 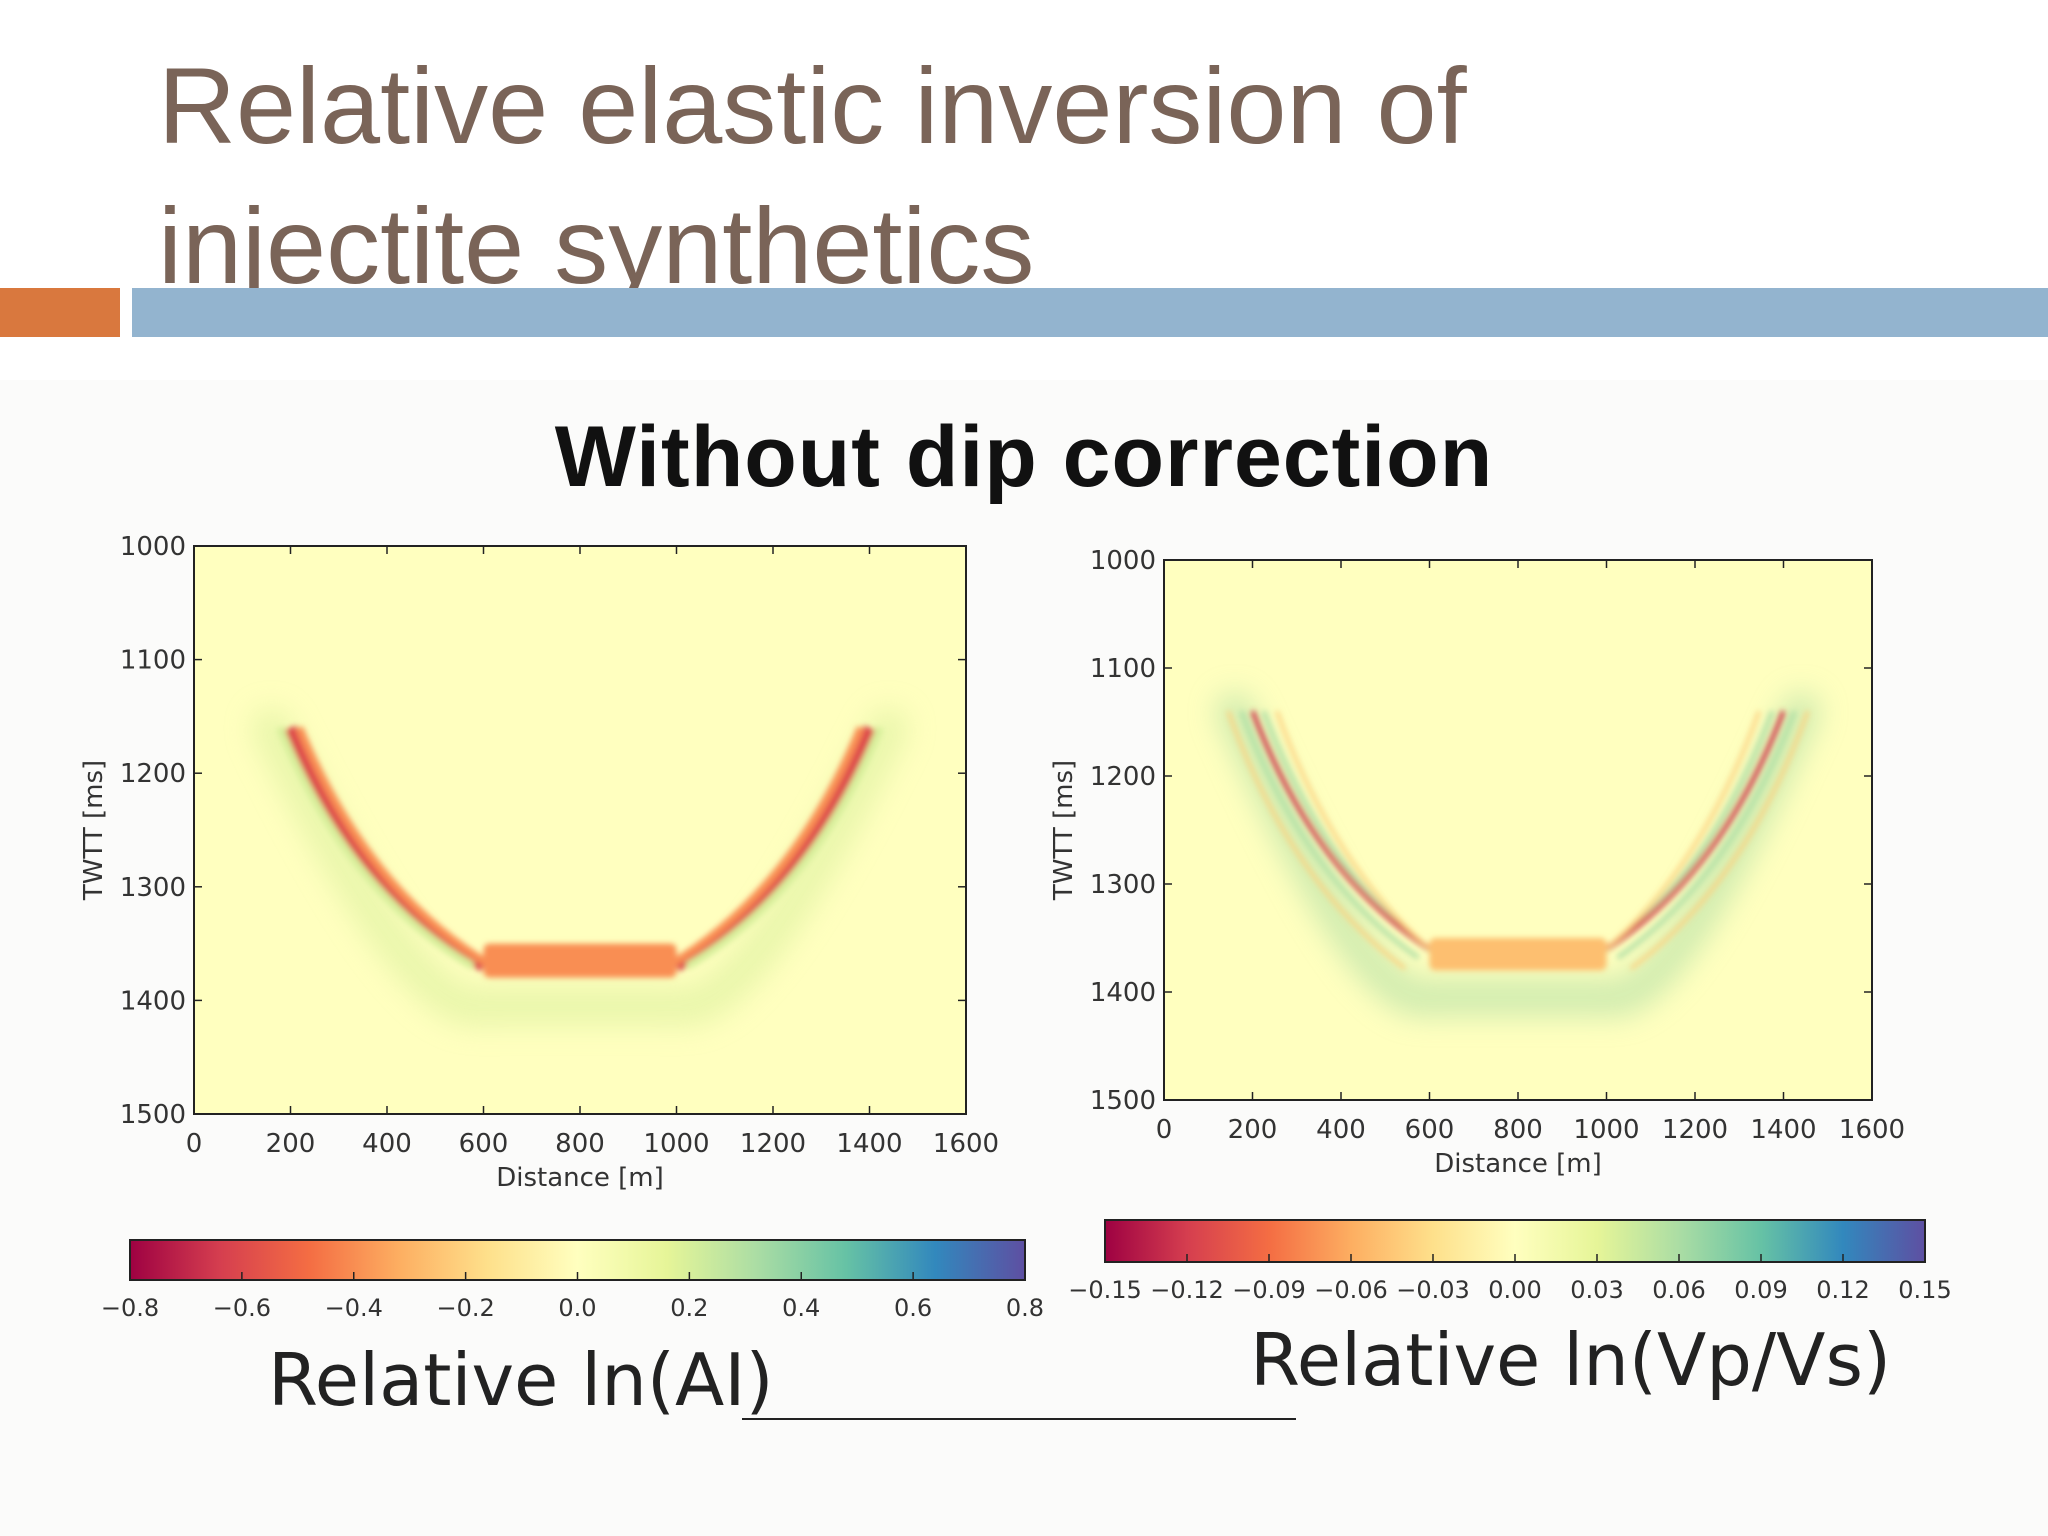 I want to click on colorbar-tick-label: 0.0, so click(x=577, y=1308).